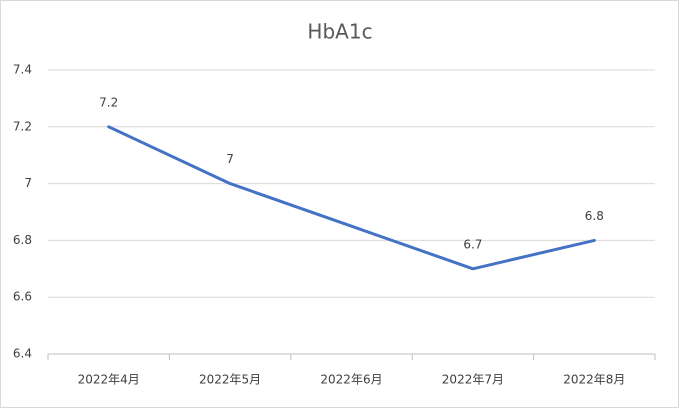 Image resolution: width=680 pixels, height=409 pixels. Describe the element at coordinates (28, 183) in the screenshot. I see `y-tick-label: 7` at that location.